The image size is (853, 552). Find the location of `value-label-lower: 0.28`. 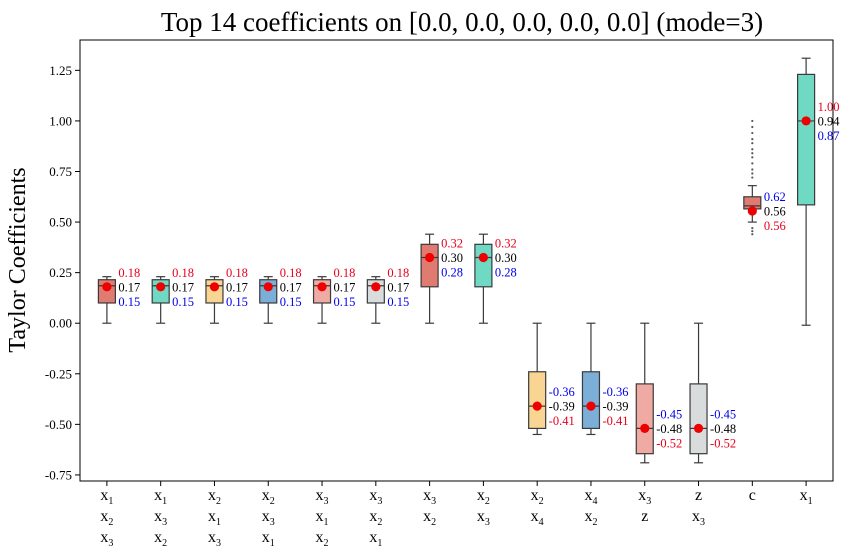

value-label-lower: 0.28 is located at coordinates (506, 272).